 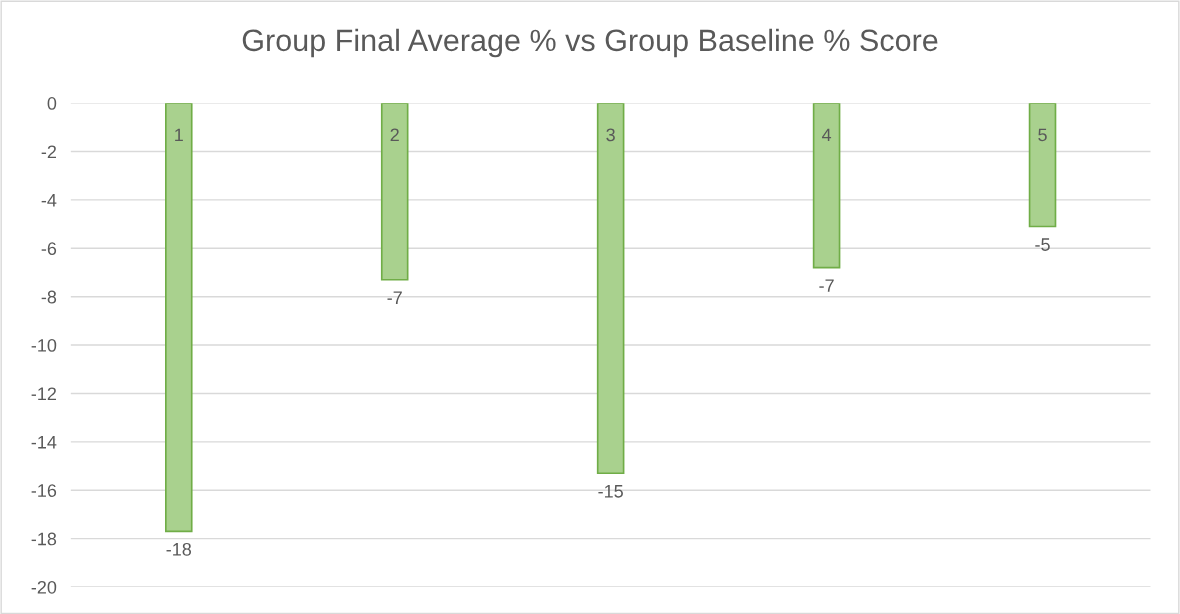 I want to click on y-tick-label: -18, so click(x=44, y=539).